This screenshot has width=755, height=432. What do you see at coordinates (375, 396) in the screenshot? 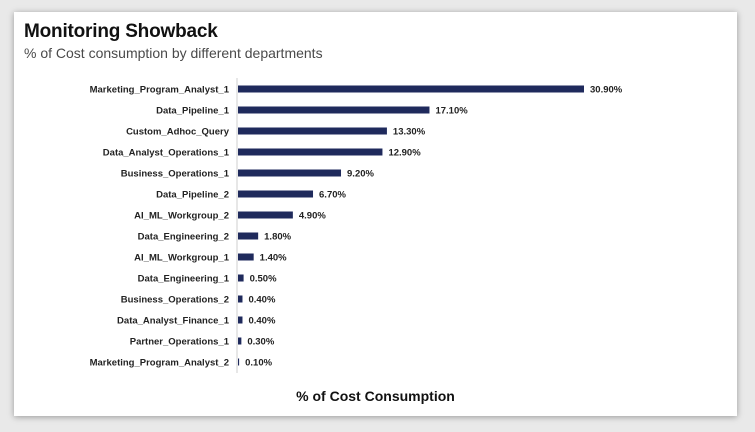
I see `x-axis-label: % of Cost Consumption` at bounding box center [375, 396].